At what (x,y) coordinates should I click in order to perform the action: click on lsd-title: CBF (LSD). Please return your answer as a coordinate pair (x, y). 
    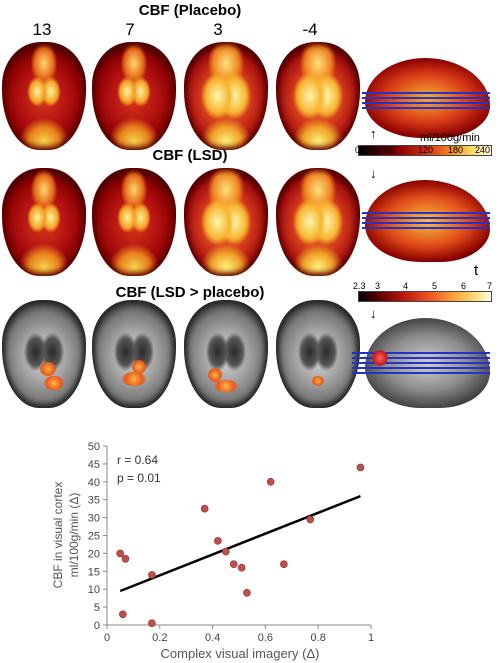
    Looking at the image, I should click on (190, 155).